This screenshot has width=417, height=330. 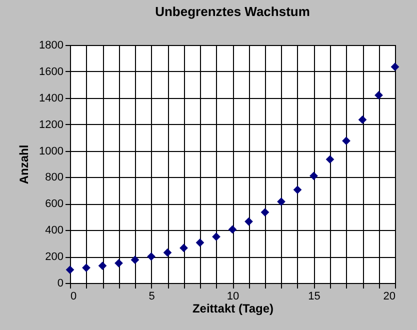 I want to click on y-tick-label: 1600, so click(x=51, y=72).